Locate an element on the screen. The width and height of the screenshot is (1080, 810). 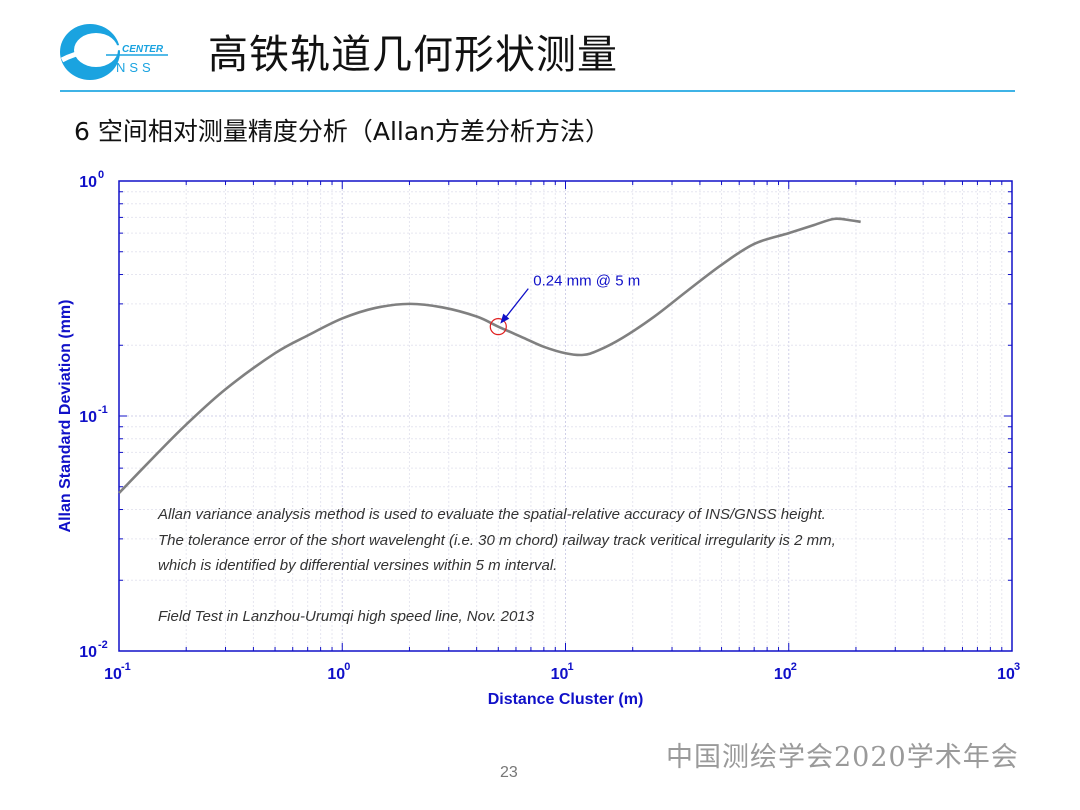
y-tick-label-exponent: 0 is located at coordinates (101, 175).